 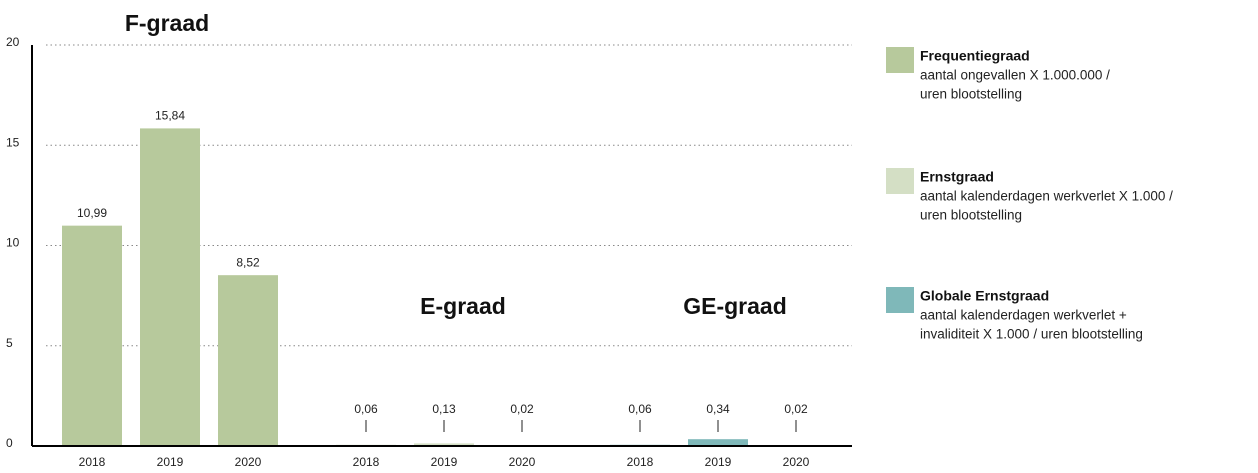 What do you see at coordinates (13, 42) in the screenshot?
I see `y-tick-label: 20` at bounding box center [13, 42].